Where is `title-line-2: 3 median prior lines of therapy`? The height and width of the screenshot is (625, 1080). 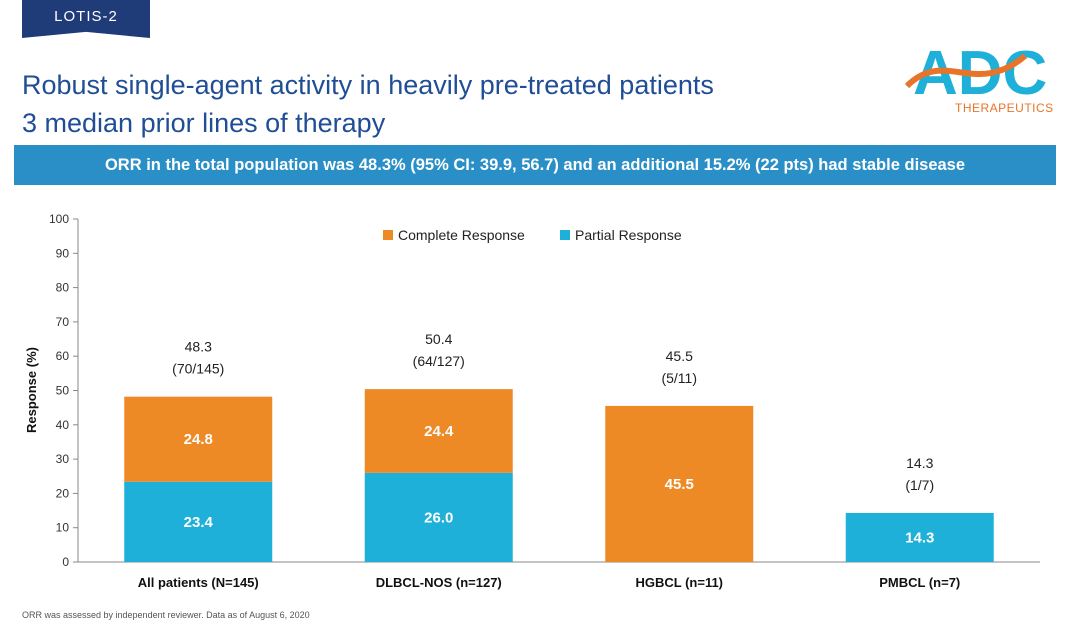 title-line-2: 3 median prior lines of therapy is located at coordinates (204, 123).